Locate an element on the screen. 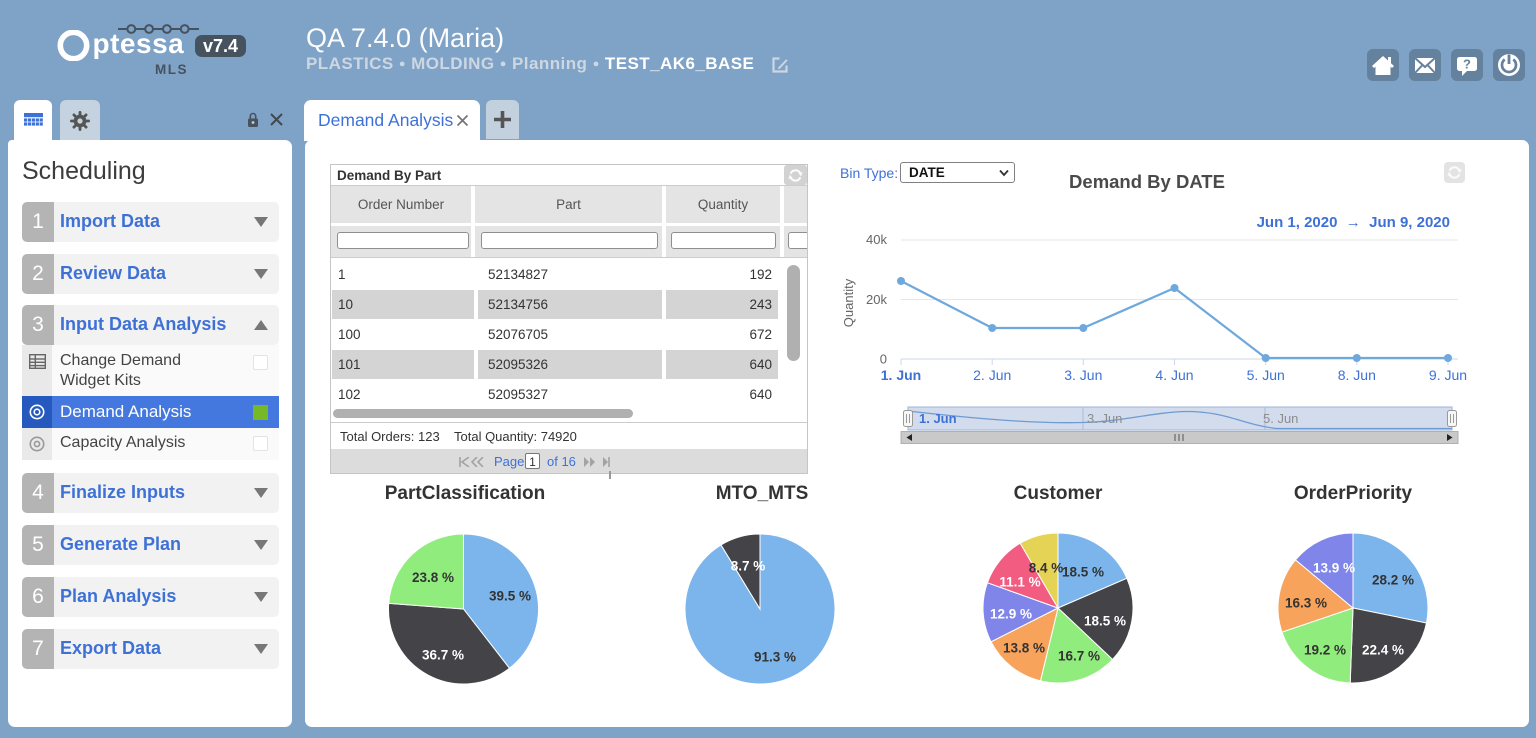 This screenshot has height=738, width=1536. svg-text: 91.3 % is located at coordinates (775, 657).